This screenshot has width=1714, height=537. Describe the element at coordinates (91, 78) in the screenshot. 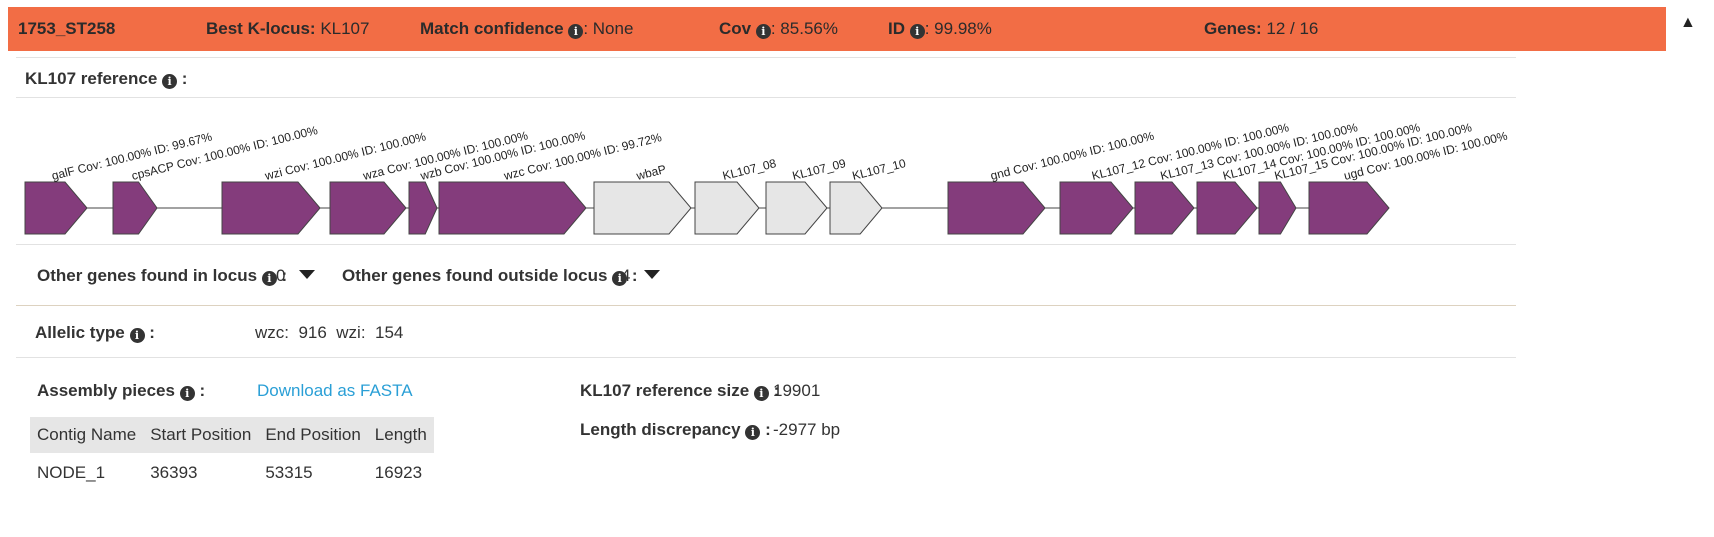

I see `reference-title-text: KL107 reference` at that location.